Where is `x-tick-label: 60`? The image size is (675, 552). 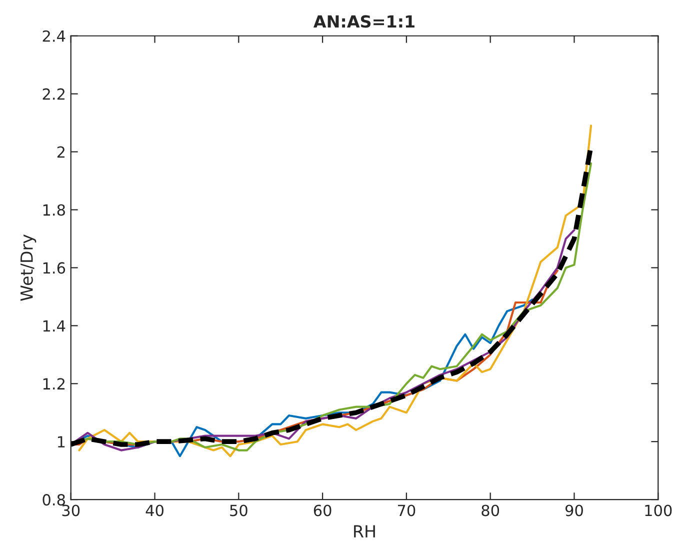 x-tick-label: 60 is located at coordinates (323, 510).